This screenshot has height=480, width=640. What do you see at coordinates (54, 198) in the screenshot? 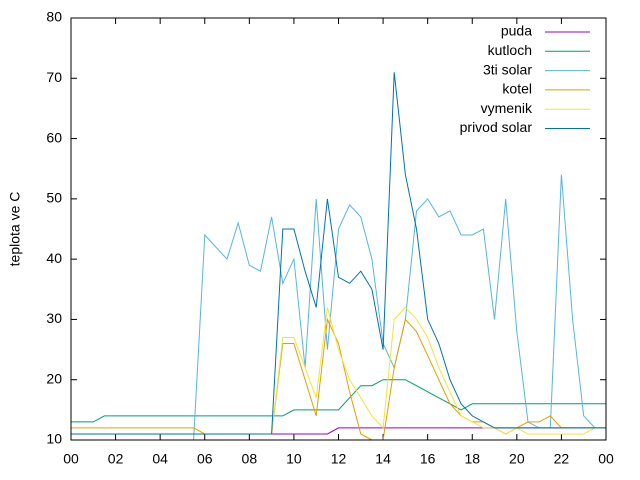
I see `y-tick-label: 50` at bounding box center [54, 198].